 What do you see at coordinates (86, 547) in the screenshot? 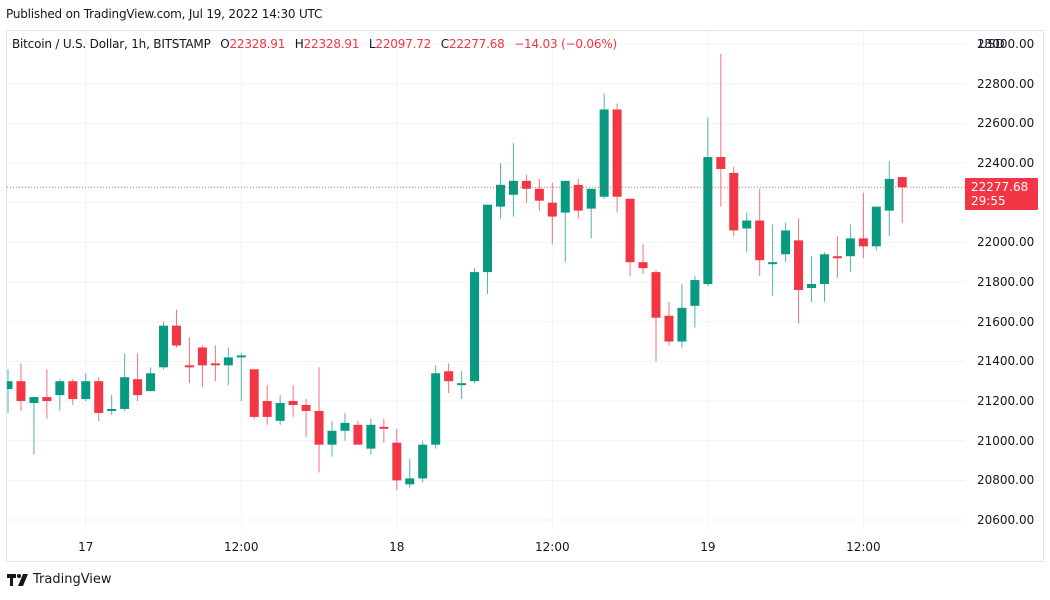
I see `time-tick-label: 17` at bounding box center [86, 547].